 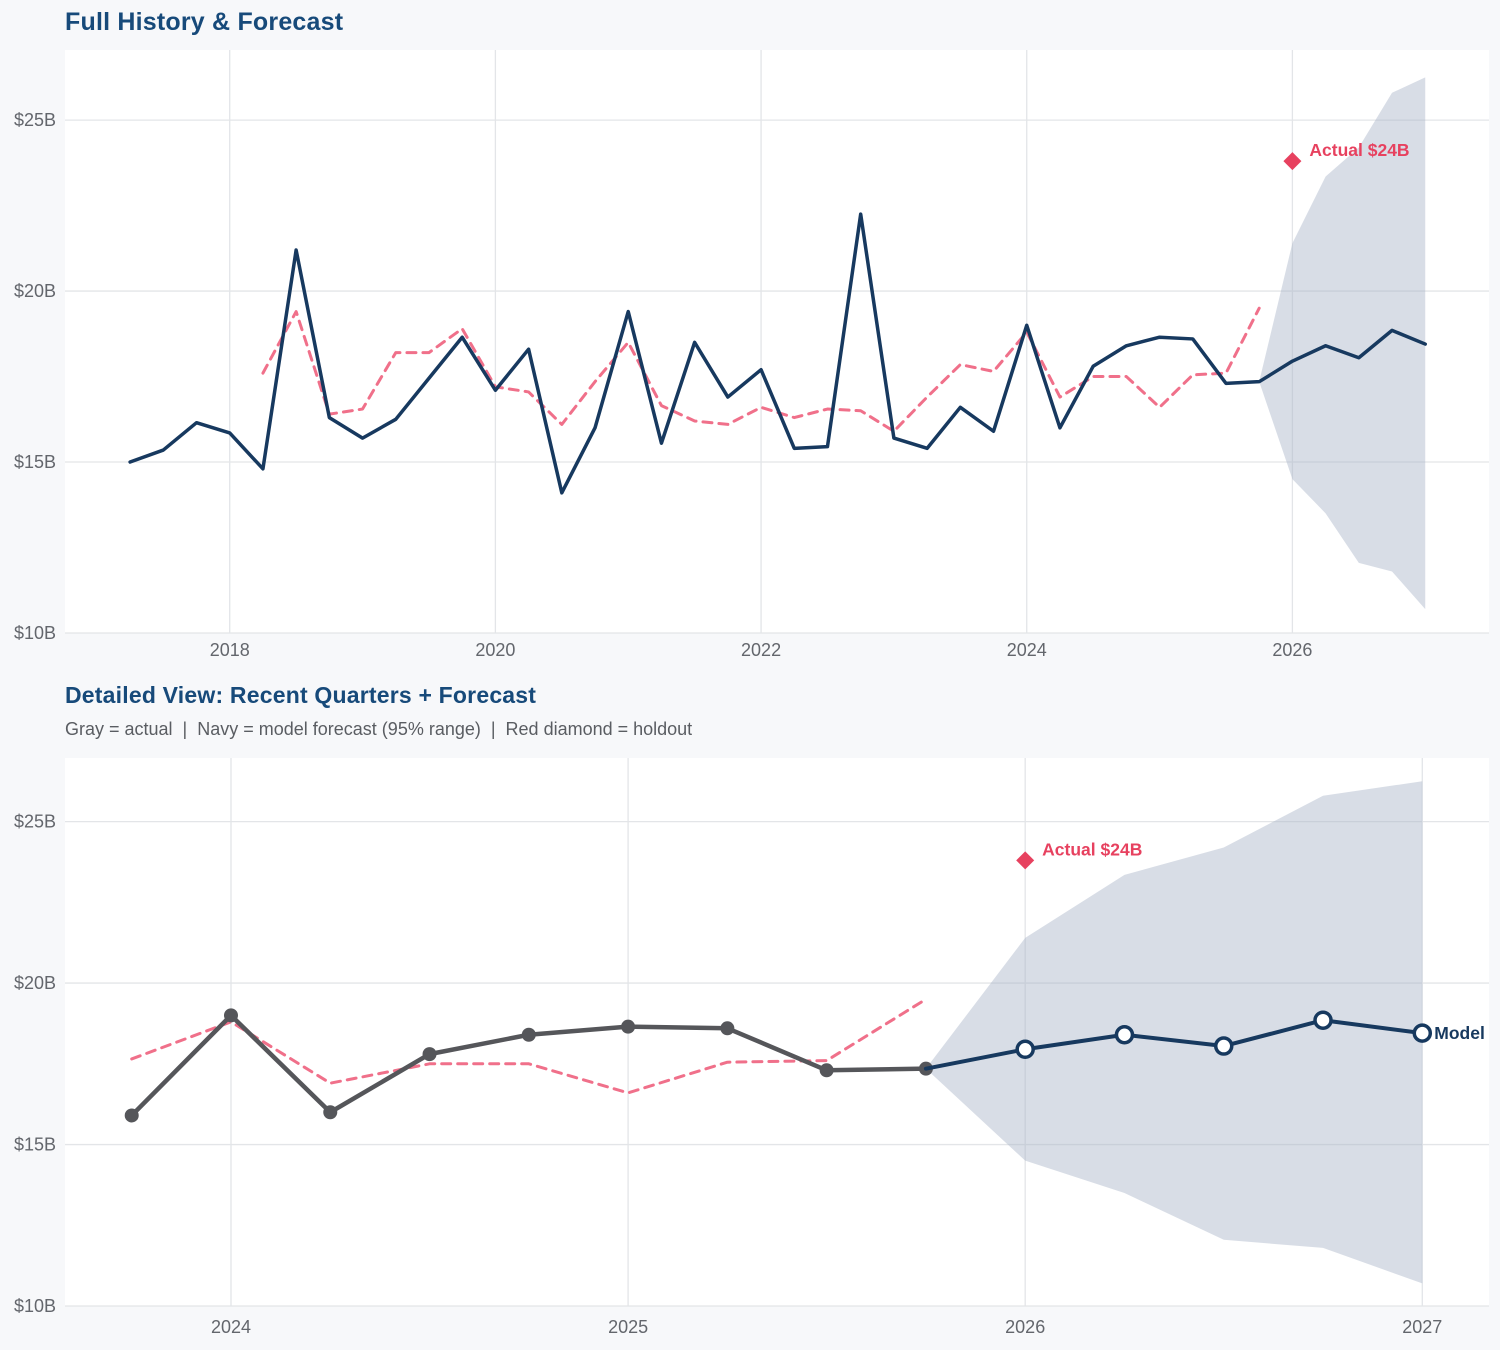 I want to click on x-axis-tick-label: 2018, so click(x=230, y=650).